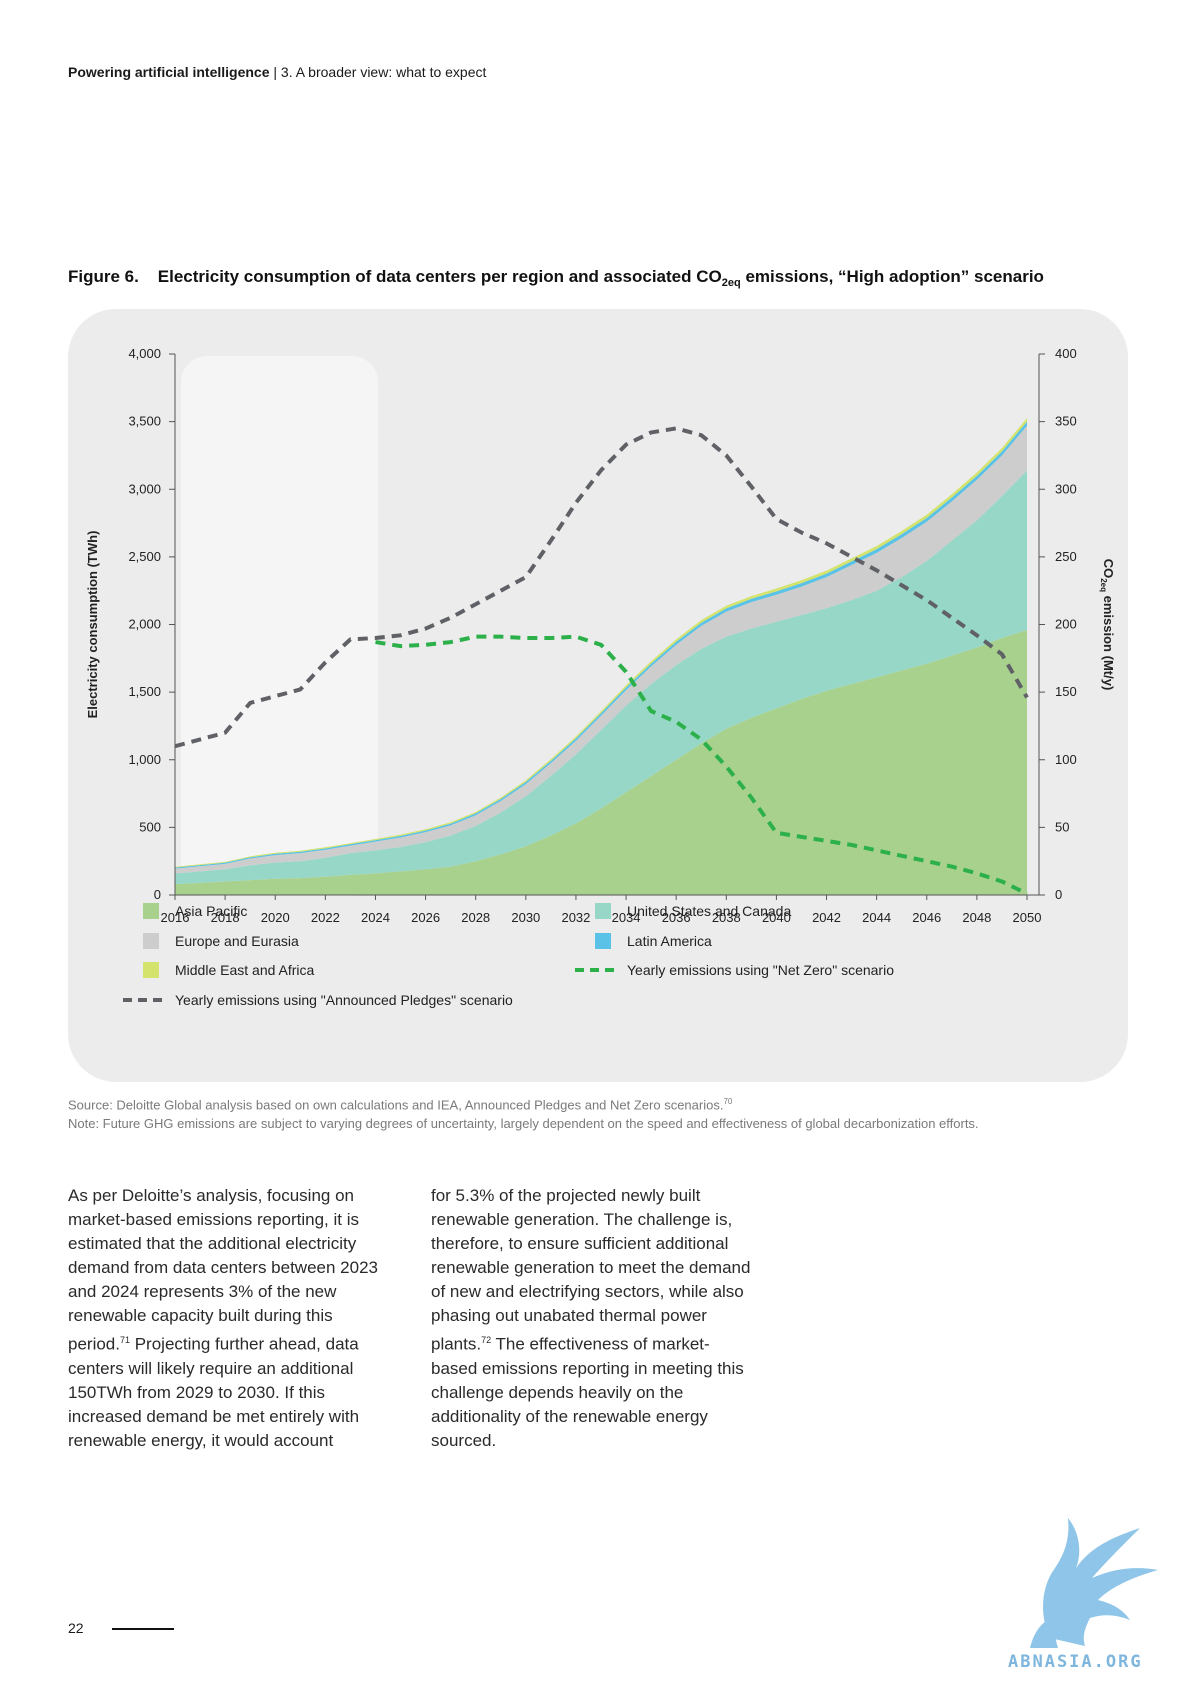 This screenshot has height=1684, width=1191. What do you see at coordinates (144, 691) in the screenshot?
I see `left-tick-label: 1,500` at bounding box center [144, 691].